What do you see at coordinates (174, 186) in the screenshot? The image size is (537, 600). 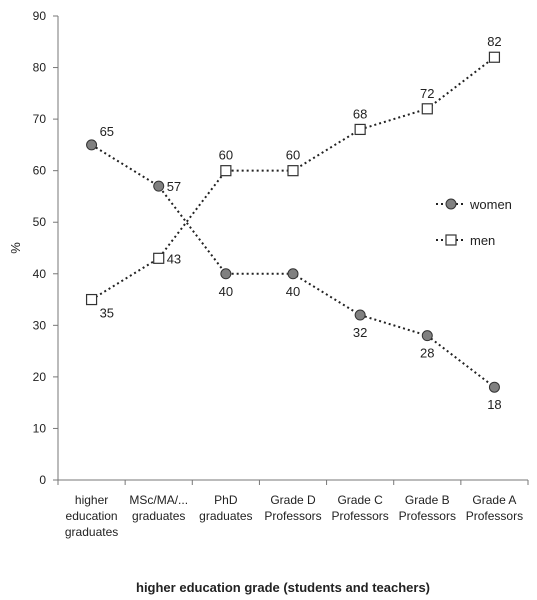 I see `data-label-women: 57` at bounding box center [174, 186].